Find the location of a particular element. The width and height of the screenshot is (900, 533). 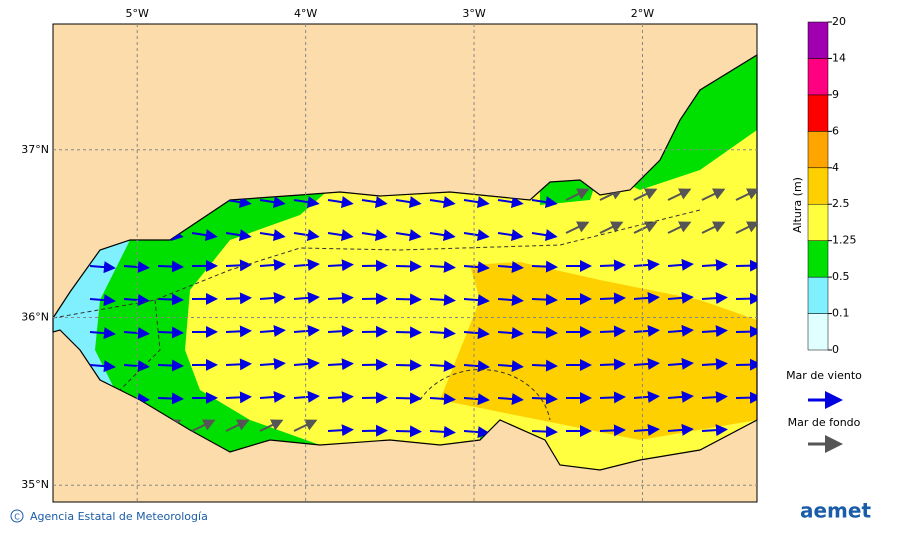

colorbar-label: 0 is located at coordinates (835, 349).